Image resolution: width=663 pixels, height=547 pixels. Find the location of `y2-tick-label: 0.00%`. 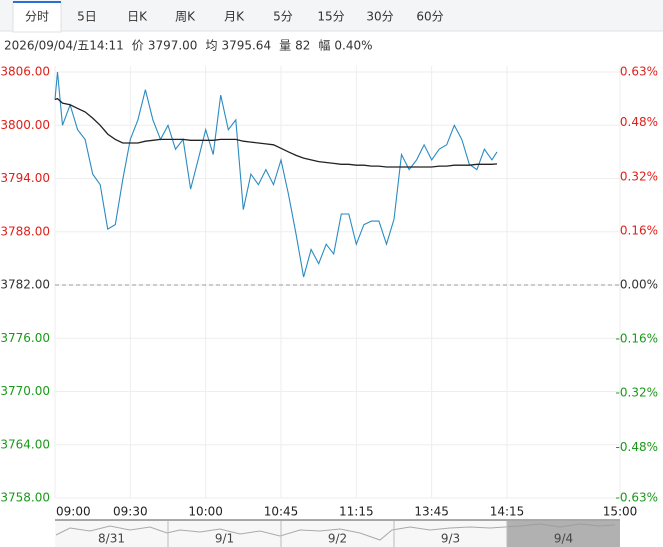

y2-tick-label: 0.00% is located at coordinates (639, 285).